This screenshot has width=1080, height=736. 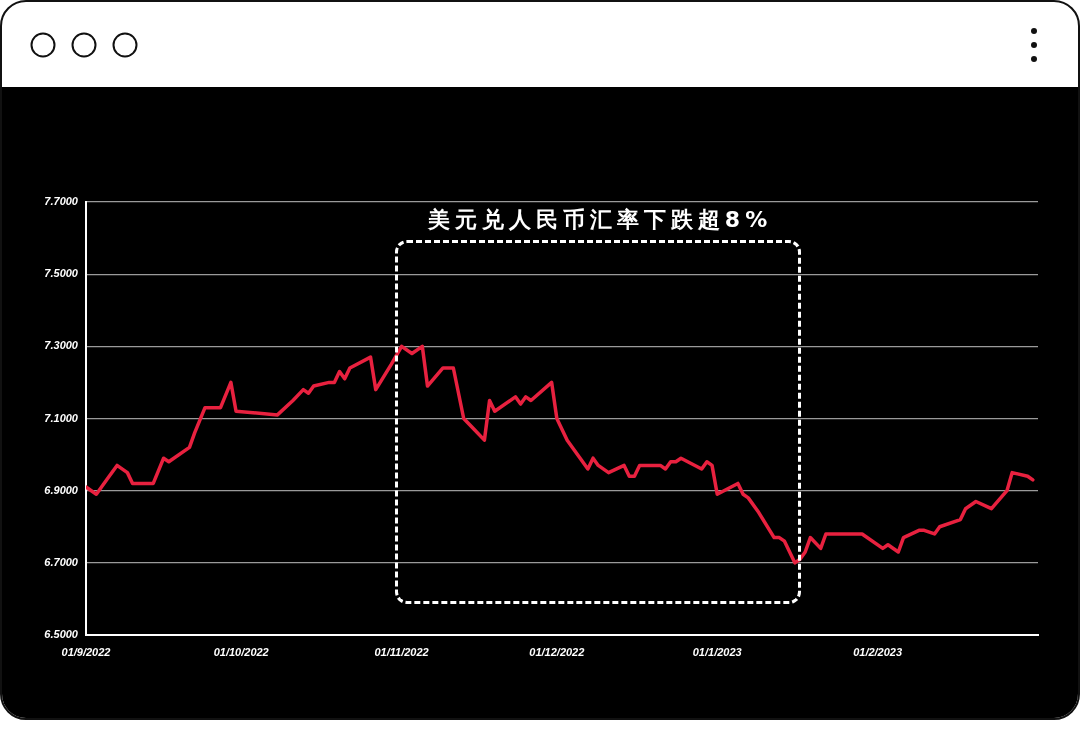 I want to click on y-tick-label: 7.7000, so click(x=61, y=201).